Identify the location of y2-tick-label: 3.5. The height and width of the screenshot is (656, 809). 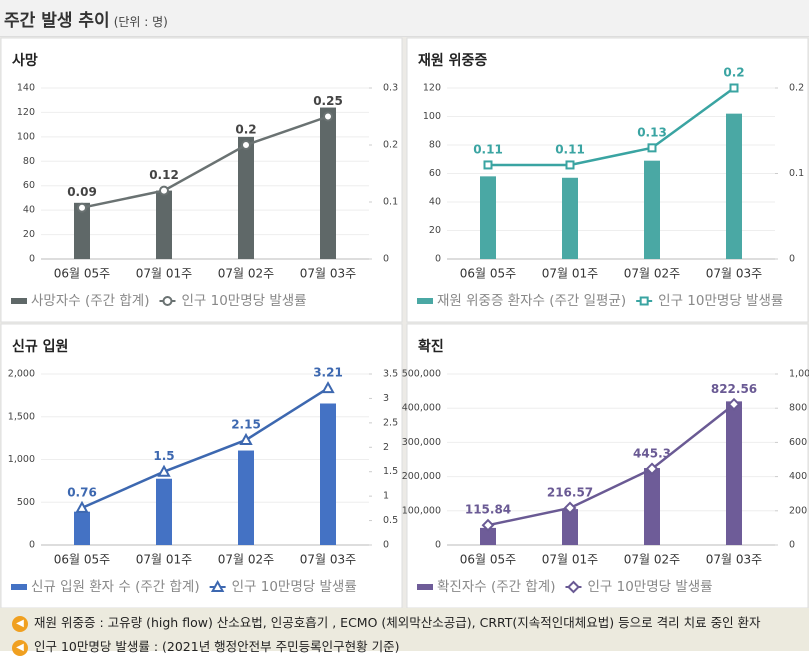
(390, 374).